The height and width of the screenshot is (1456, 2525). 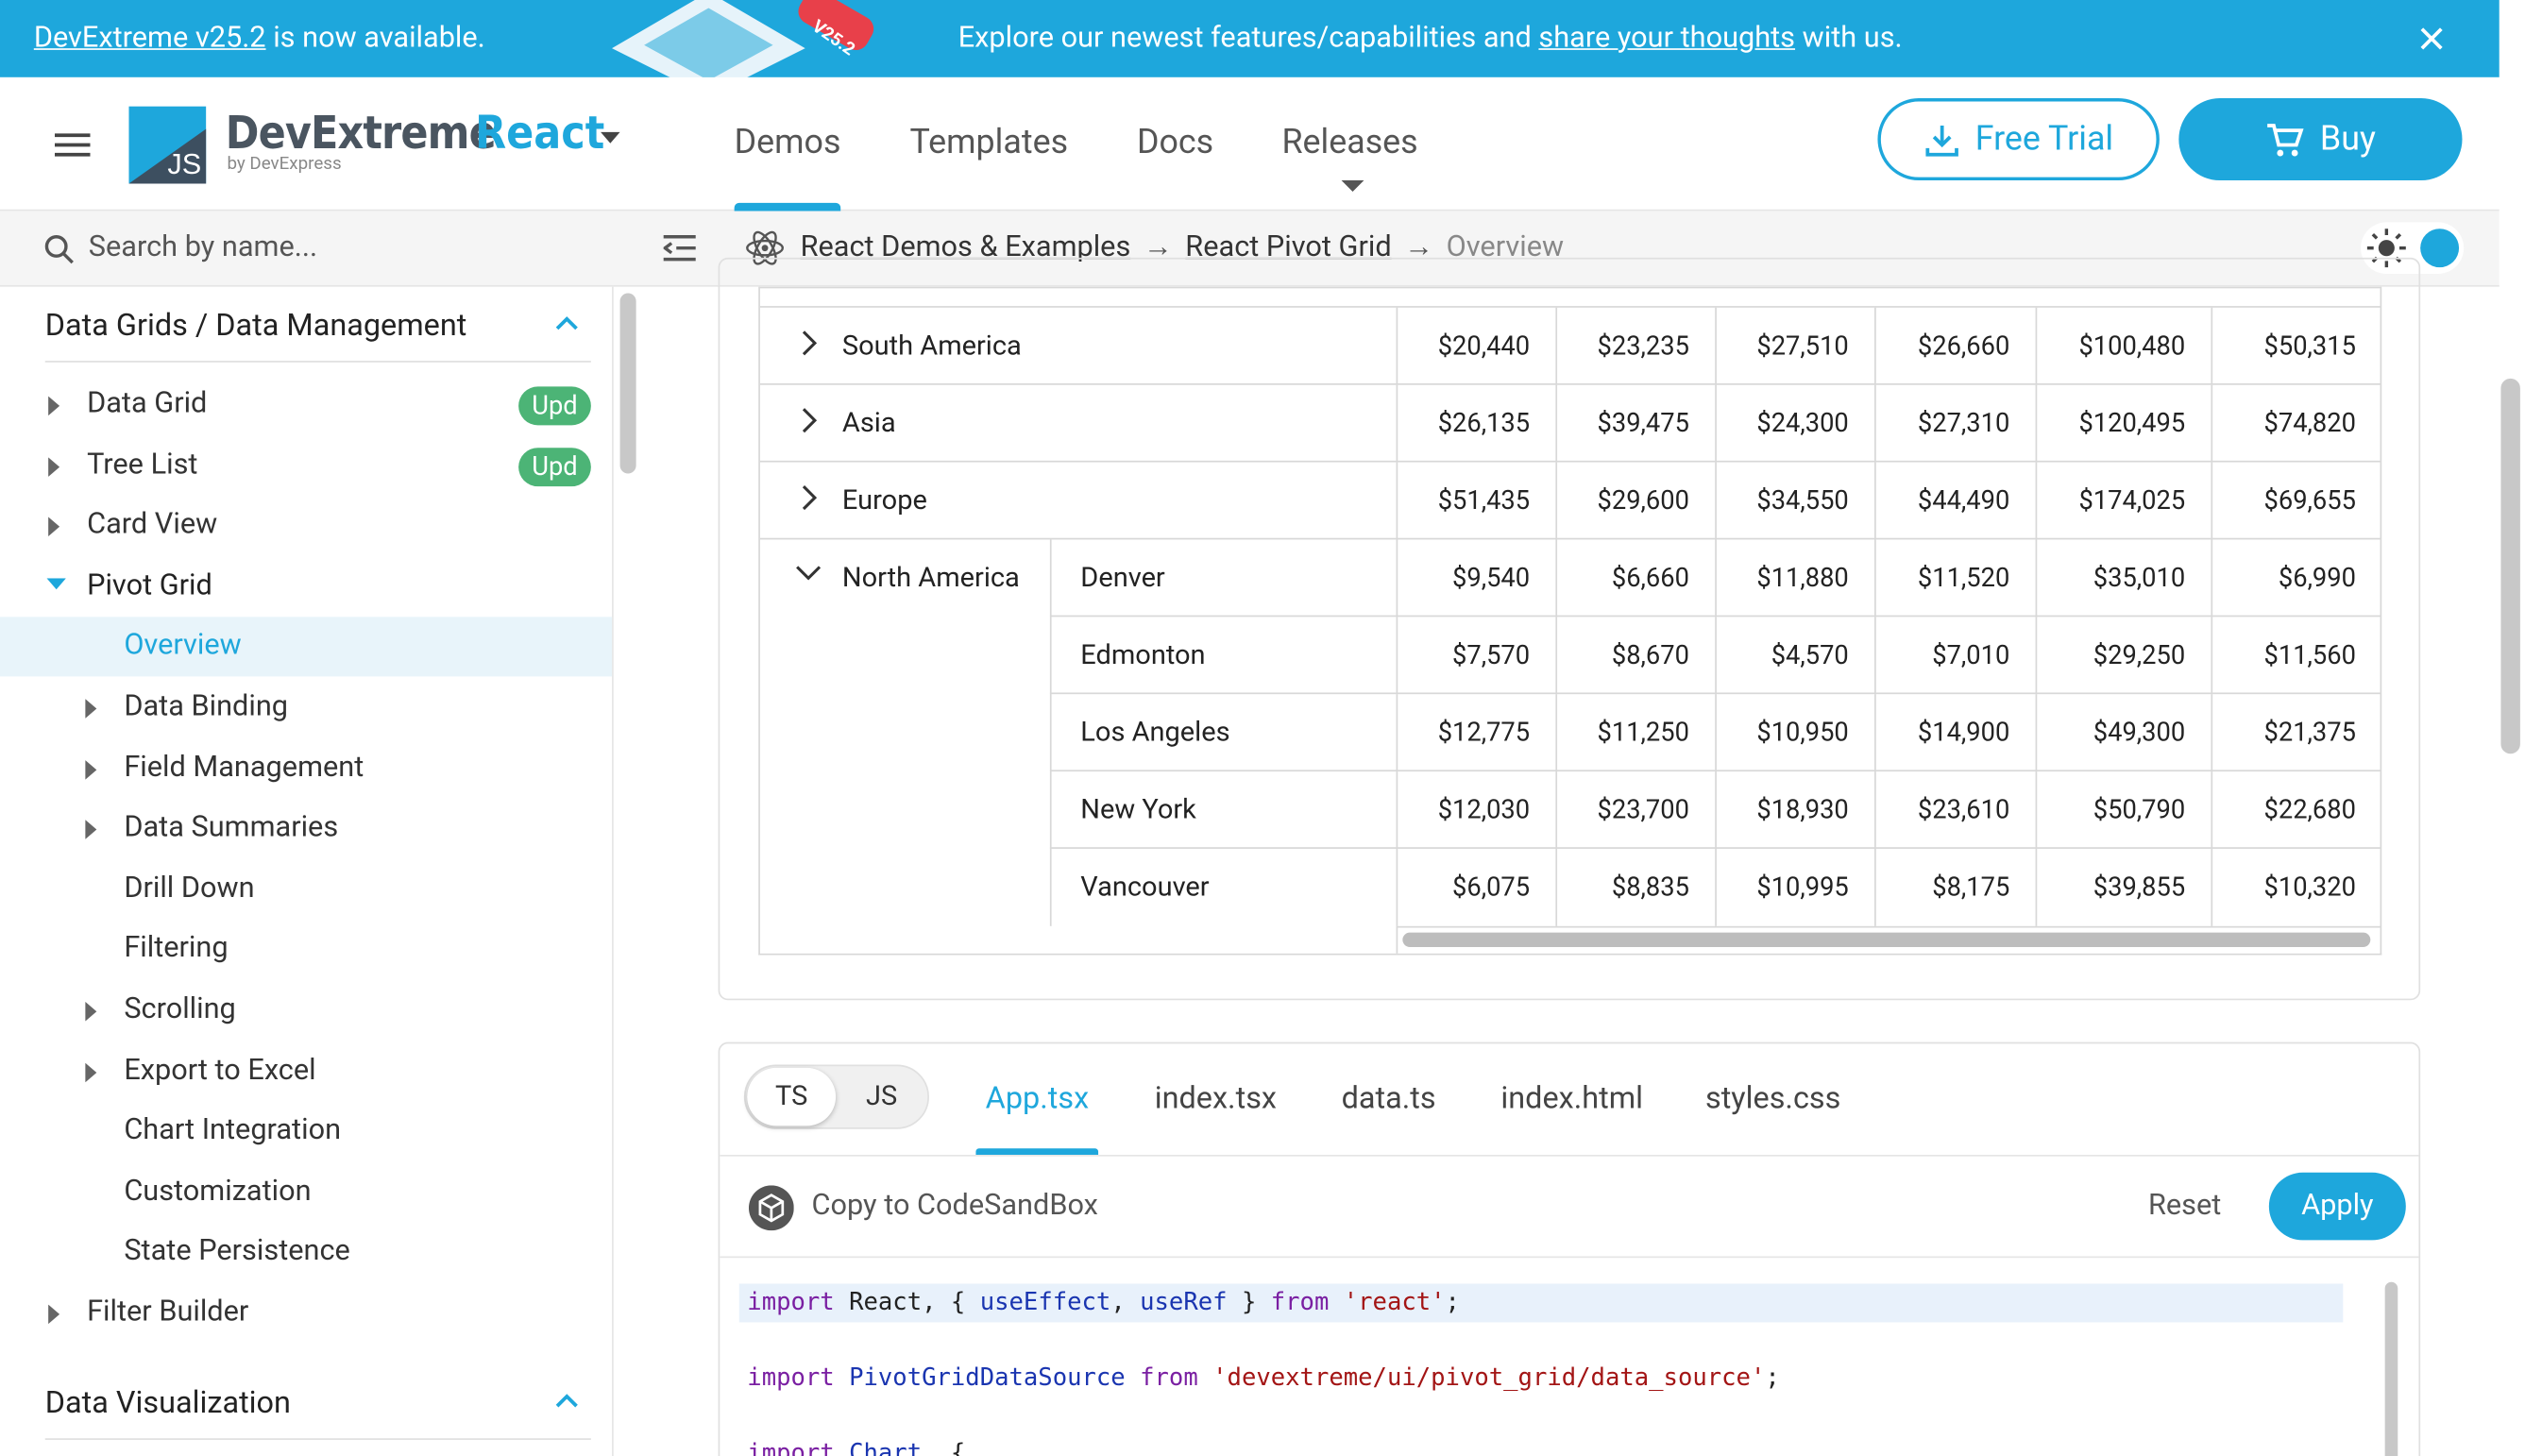 I want to click on file-tab: data.ts, so click(x=1389, y=1097).